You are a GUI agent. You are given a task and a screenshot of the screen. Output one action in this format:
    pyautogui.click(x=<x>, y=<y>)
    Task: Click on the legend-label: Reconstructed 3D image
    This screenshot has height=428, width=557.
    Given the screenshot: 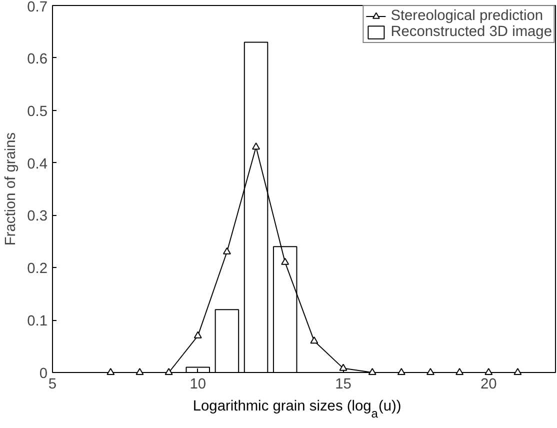 What is the action you would take?
    pyautogui.click(x=471, y=32)
    